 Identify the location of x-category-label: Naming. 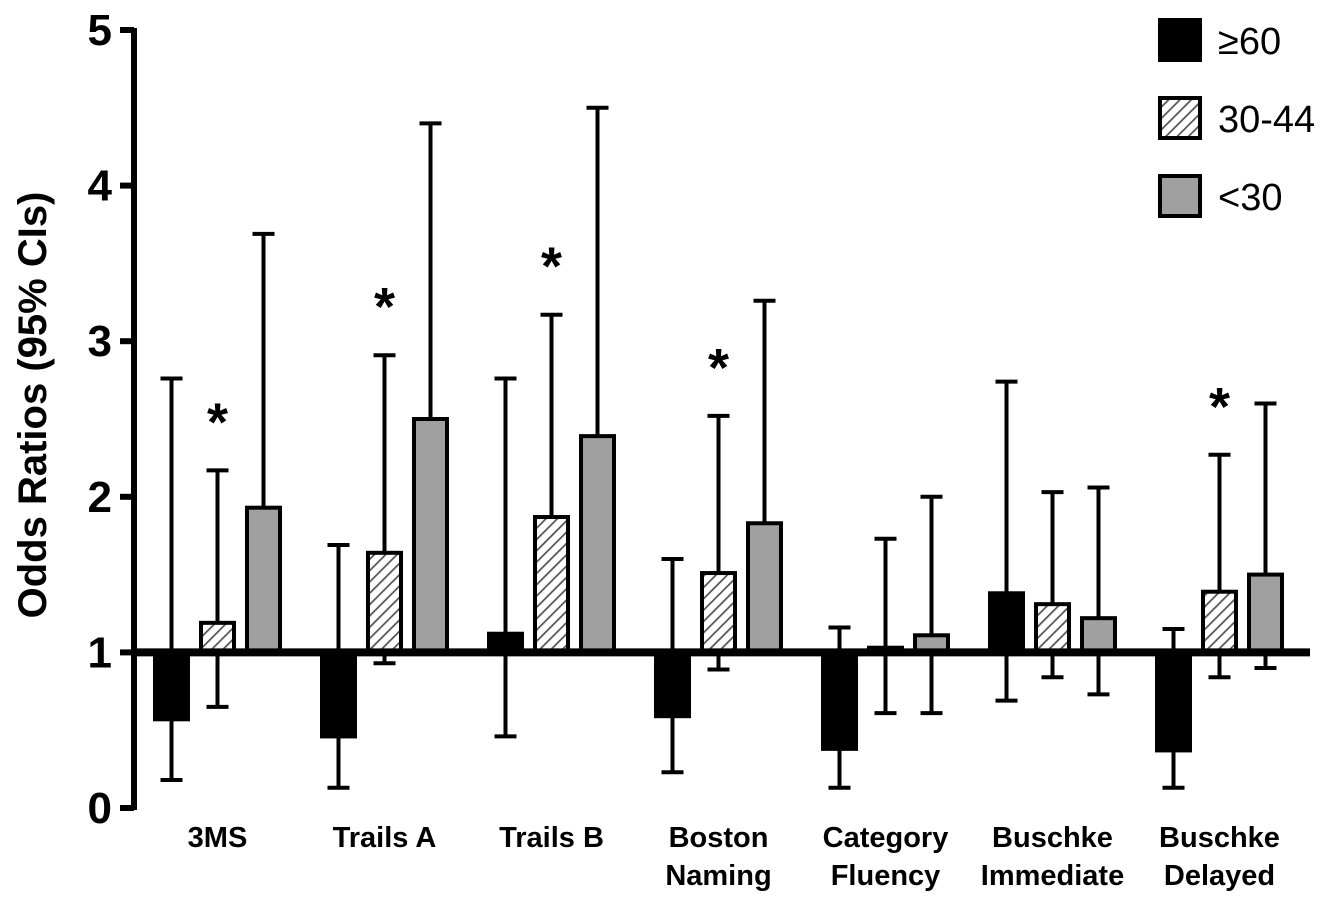
(718, 876).